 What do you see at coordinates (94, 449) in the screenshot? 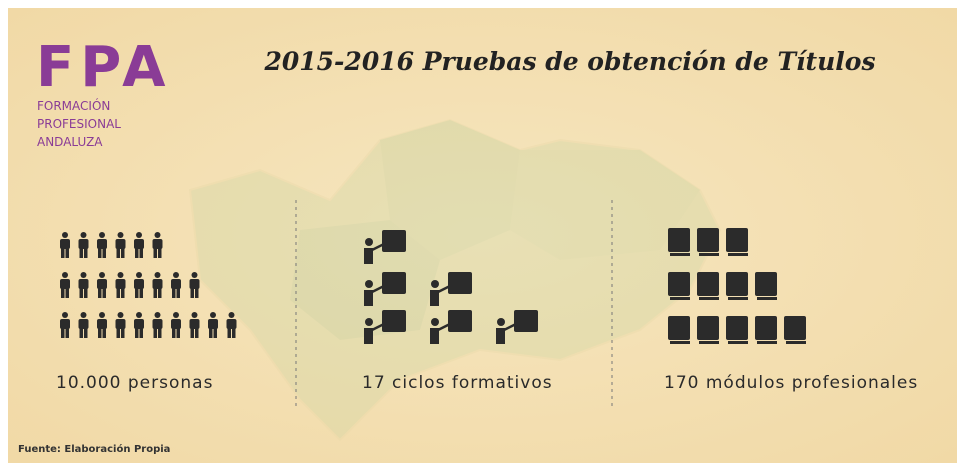
I see `source: Fuente: Elaboración Propia` at bounding box center [94, 449].